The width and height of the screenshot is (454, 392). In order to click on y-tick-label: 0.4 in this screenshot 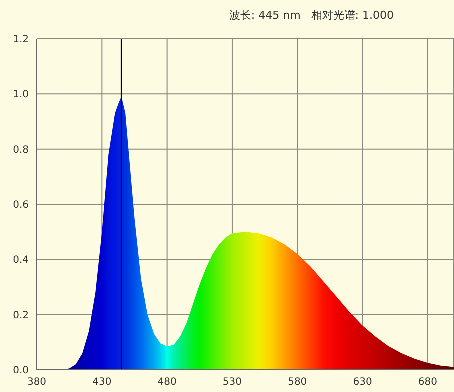, I will do `click(21, 260)`.